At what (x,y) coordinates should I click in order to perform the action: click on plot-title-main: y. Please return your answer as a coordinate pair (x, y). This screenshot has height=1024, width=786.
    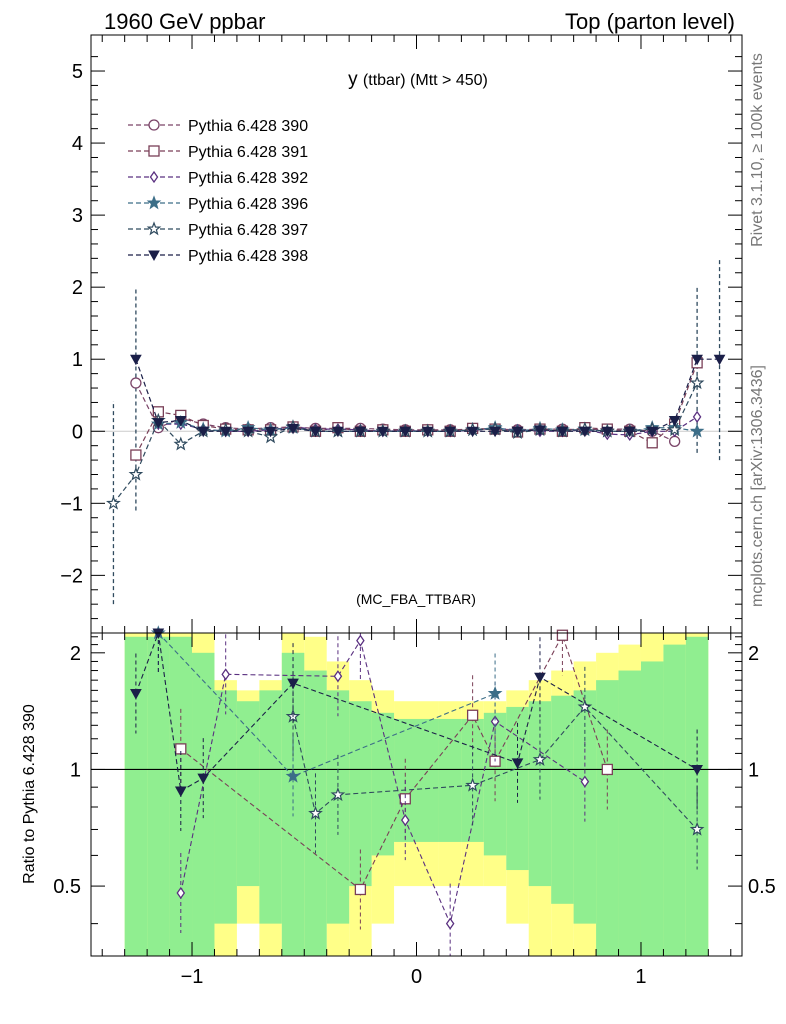
    Looking at the image, I should click on (353, 79).